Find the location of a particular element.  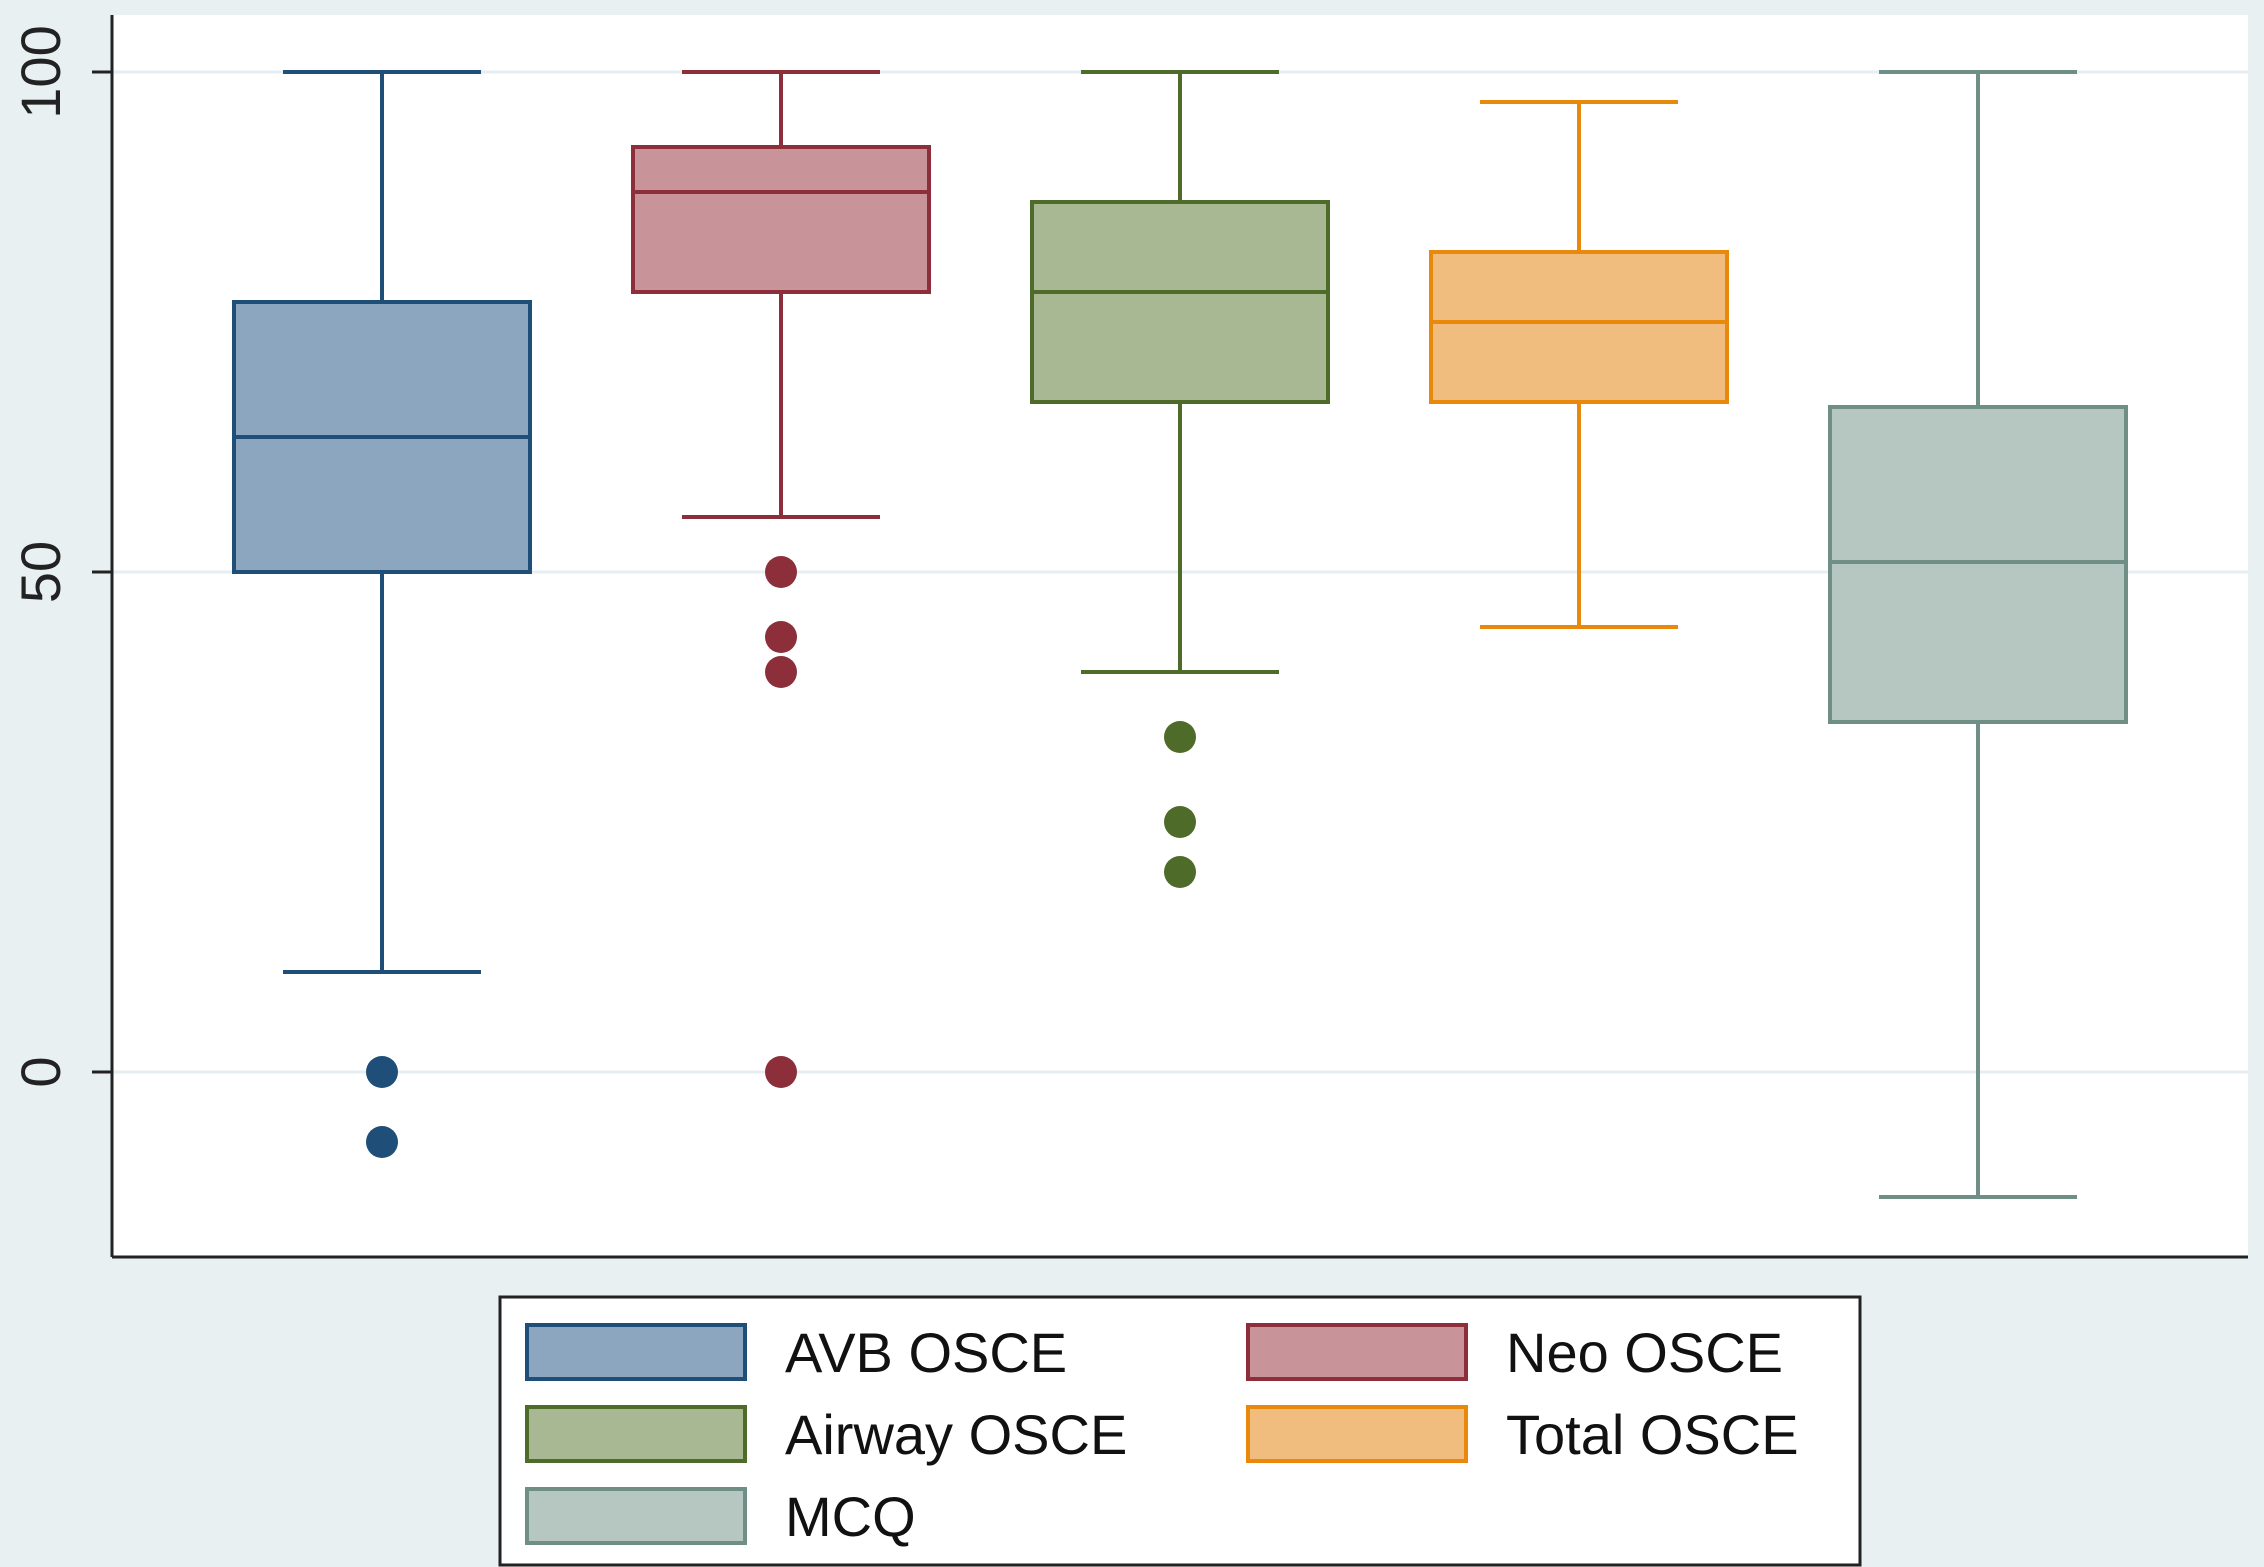

legend-swatch-avb-osce is located at coordinates (636, 1352).